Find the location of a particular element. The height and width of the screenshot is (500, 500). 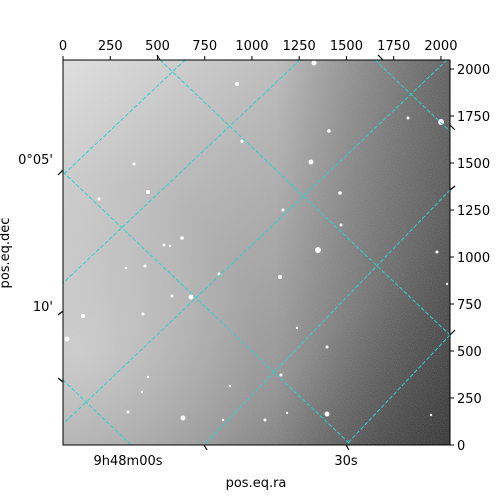

right-y-tick-label: 1750 is located at coordinates (473, 117).